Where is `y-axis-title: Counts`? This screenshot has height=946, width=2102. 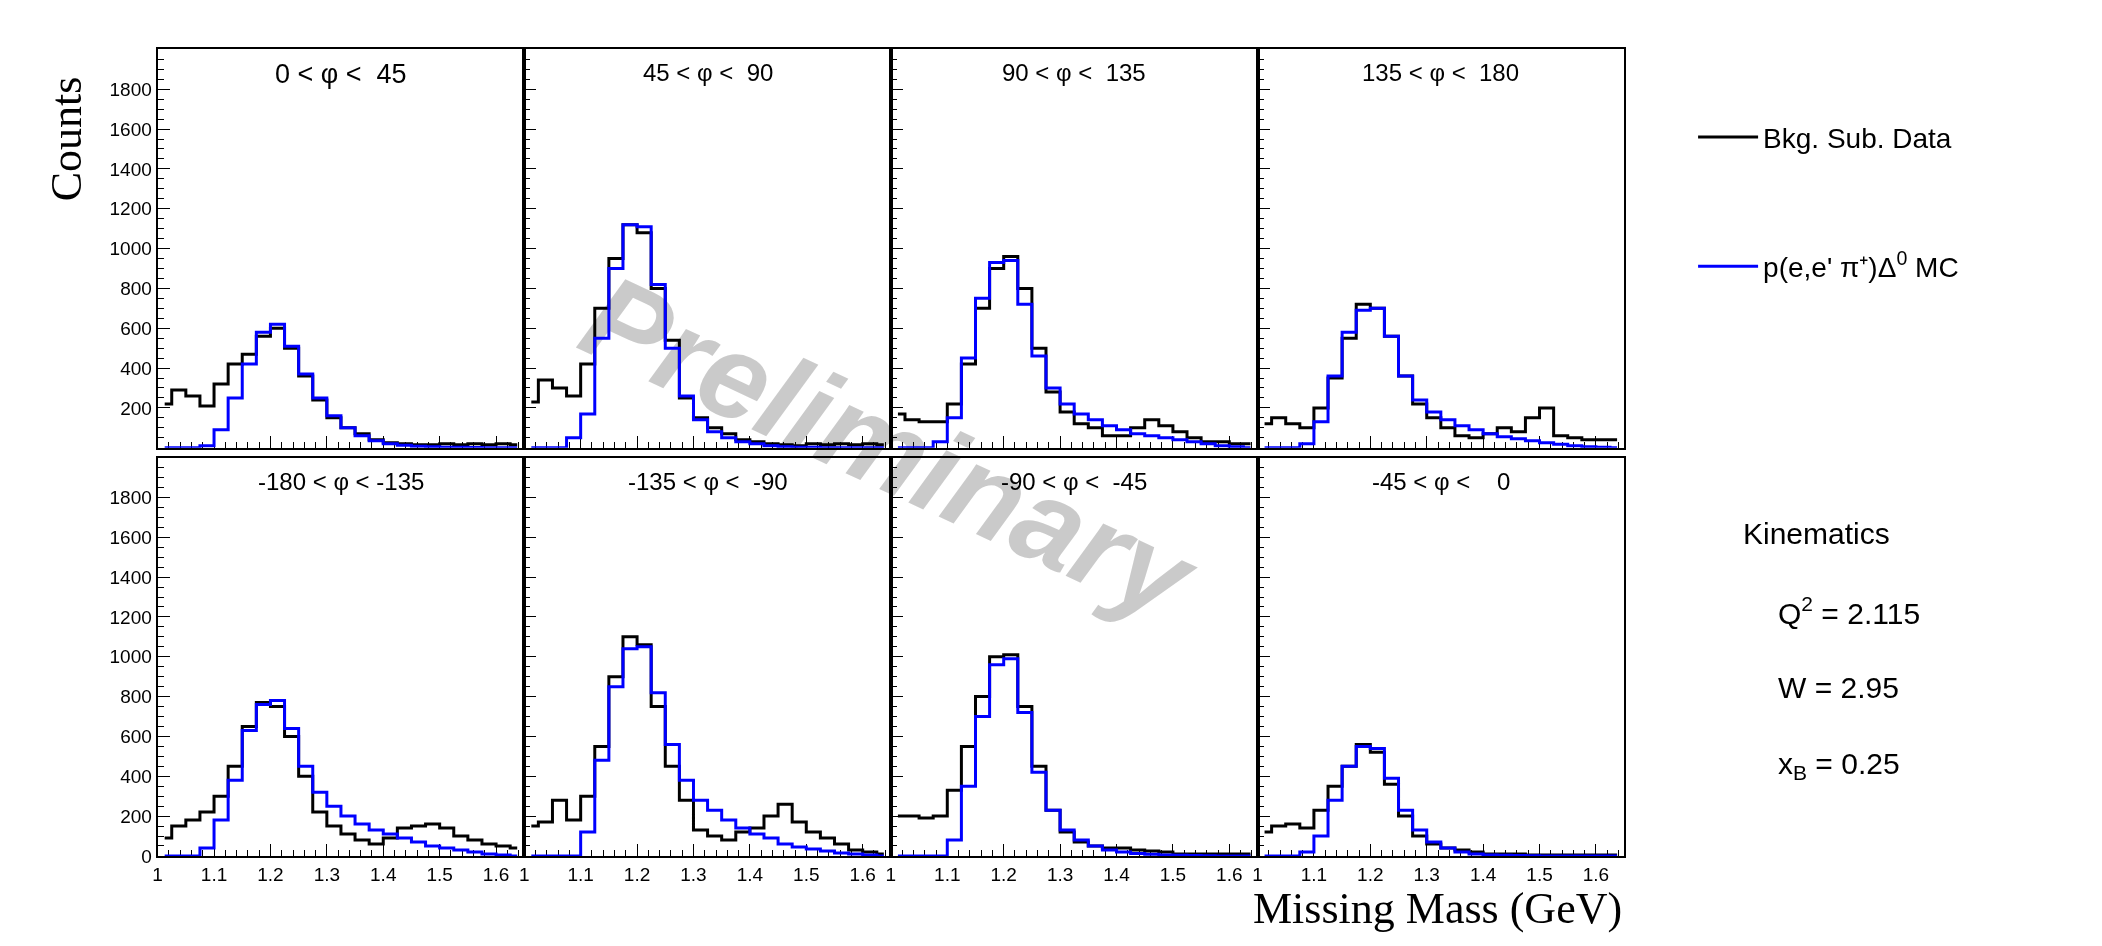
y-axis-title: Counts is located at coordinates (67, 139).